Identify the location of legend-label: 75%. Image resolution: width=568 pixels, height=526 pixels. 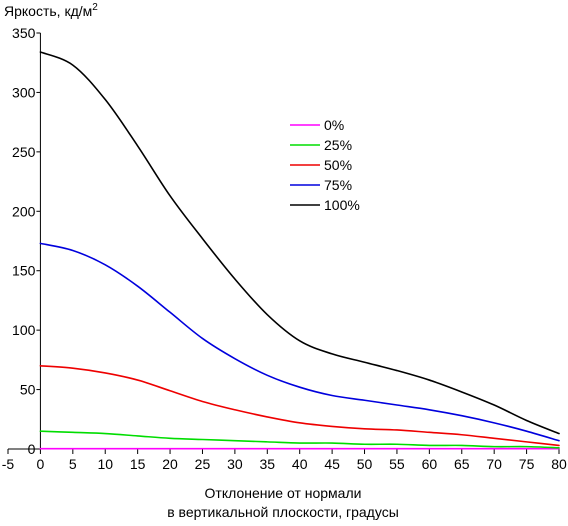
(338, 185).